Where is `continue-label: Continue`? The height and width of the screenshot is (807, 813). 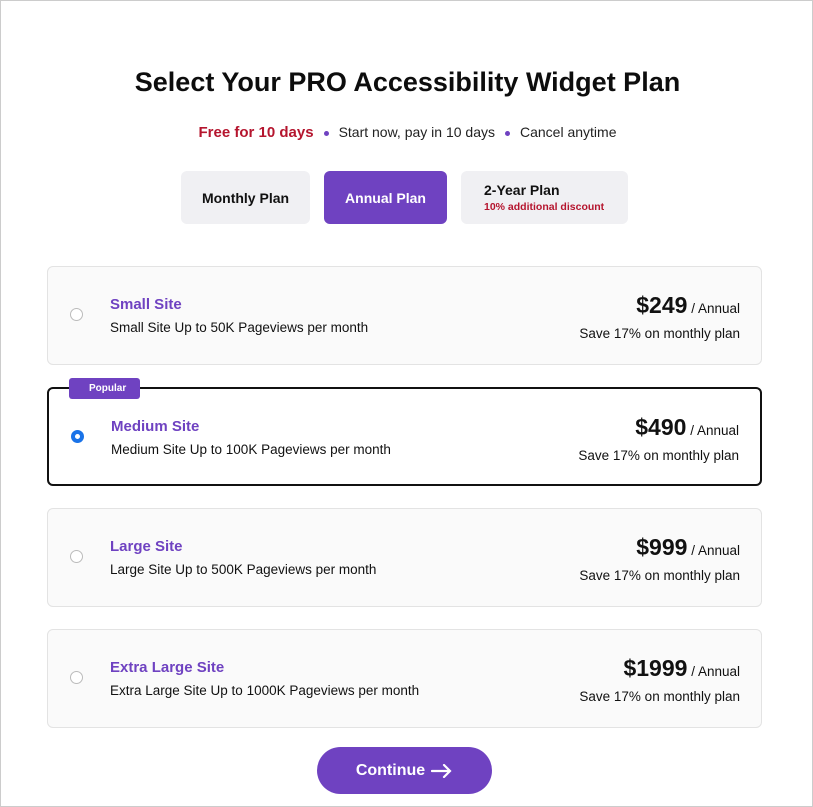 continue-label: Continue is located at coordinates (390, 770).